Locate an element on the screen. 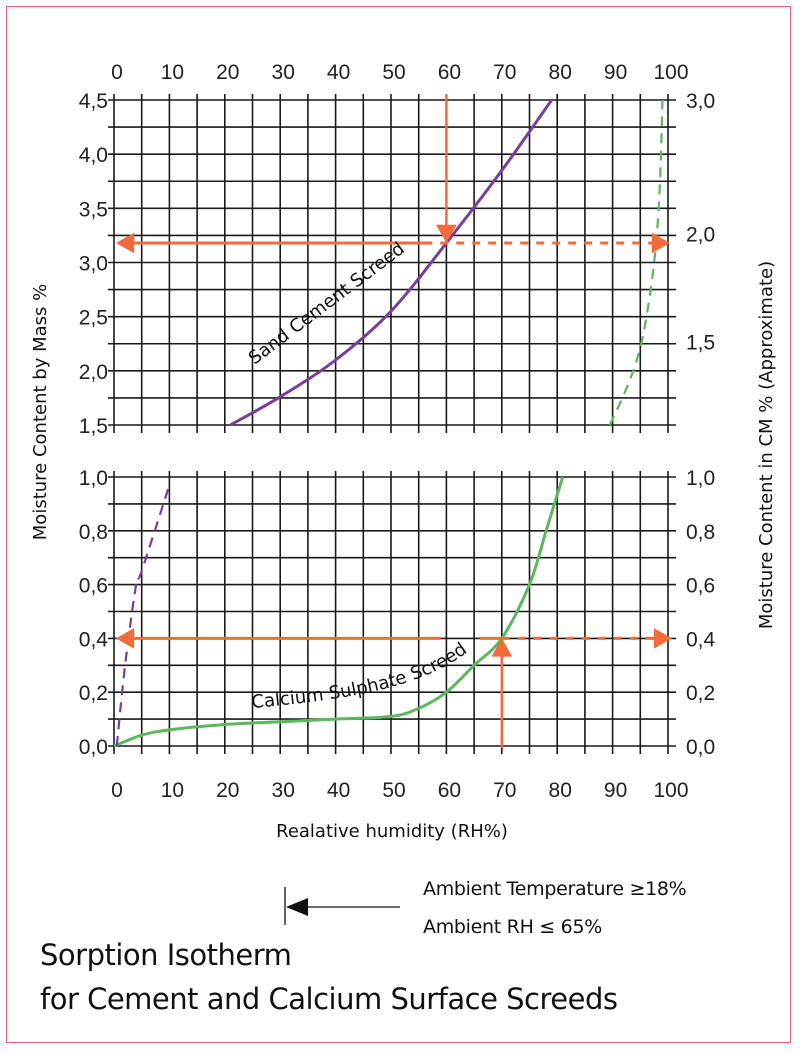 Image resolution: width=800 pixels, height=1055 pixels. y-tick-left-label: 0,6 is located at coordinates (93, 586).